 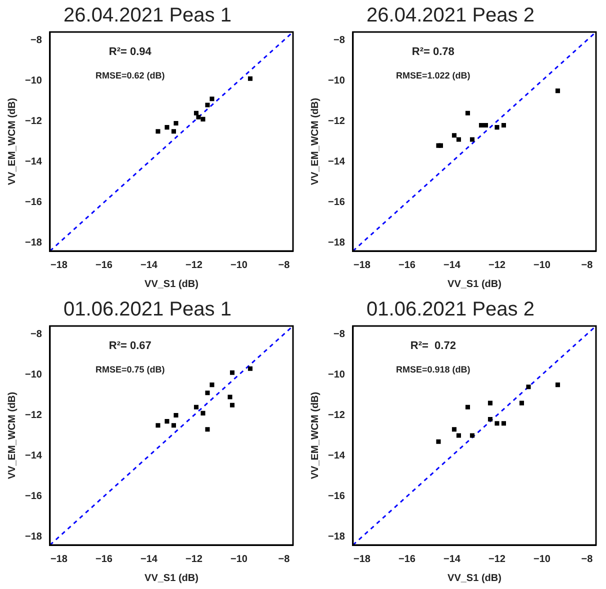 What do you see at coordinates (130, 346) in the screenshot?
I see `annotation: R²= 0.67` at bounding box center [130, 346].